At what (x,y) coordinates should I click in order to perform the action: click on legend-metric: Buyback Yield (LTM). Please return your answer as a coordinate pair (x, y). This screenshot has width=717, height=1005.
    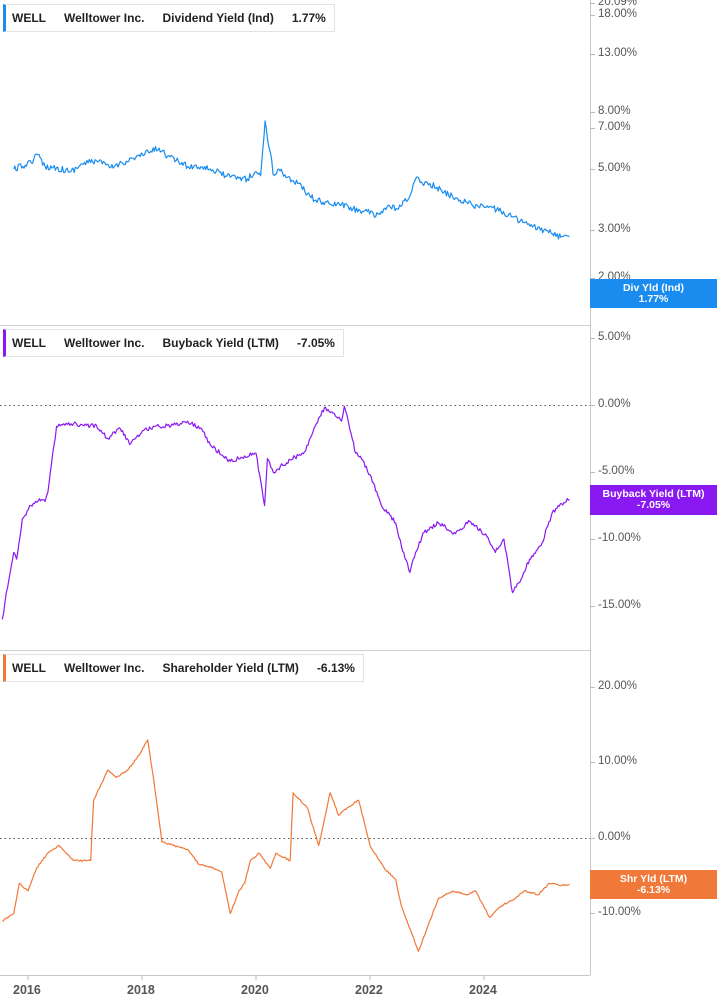
    Looking at the image, I should click on (220, 343).